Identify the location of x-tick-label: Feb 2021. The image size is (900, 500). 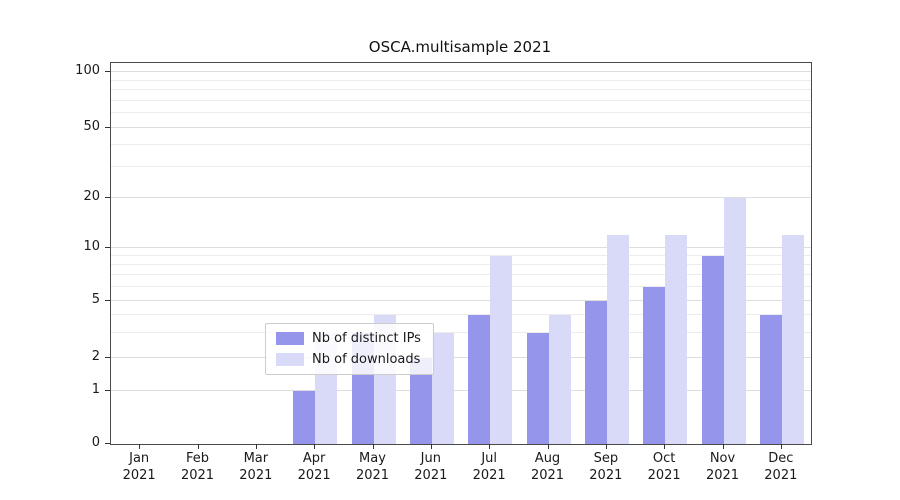
(197, 467).